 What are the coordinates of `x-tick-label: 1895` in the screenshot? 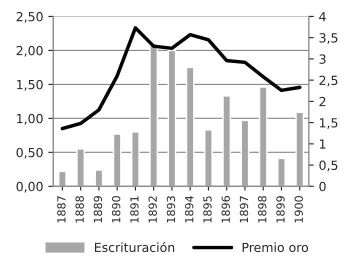 It's located at (207, 209).